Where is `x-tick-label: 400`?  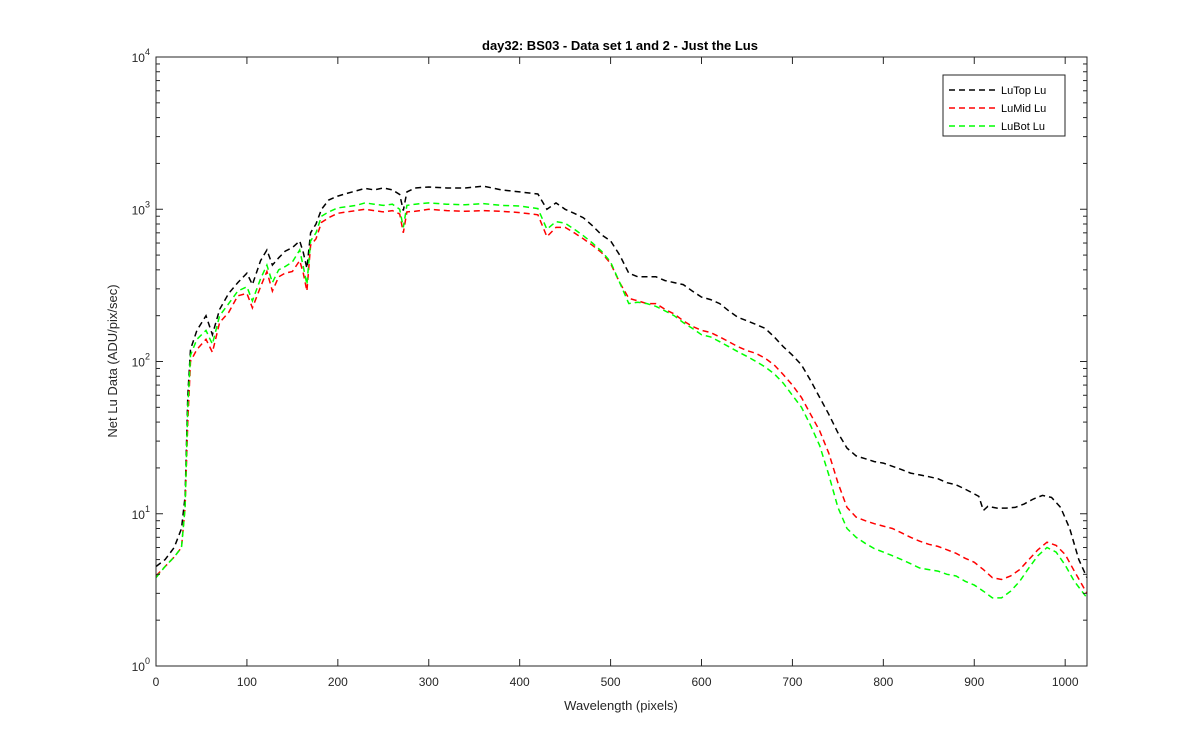 x-tick-label: 400 is located at coordinates (520, 682).